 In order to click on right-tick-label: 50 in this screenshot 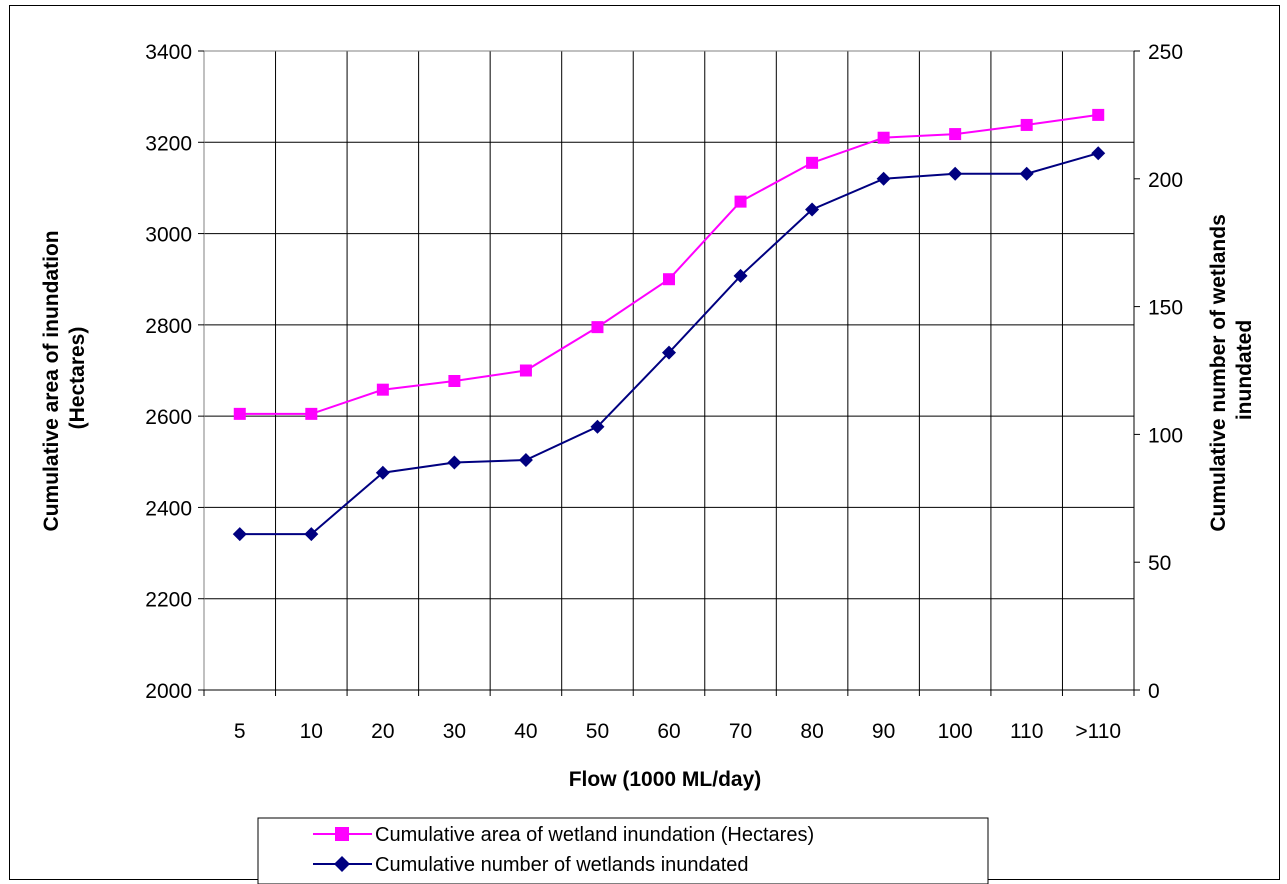, I will do `click(1159, 563)`.